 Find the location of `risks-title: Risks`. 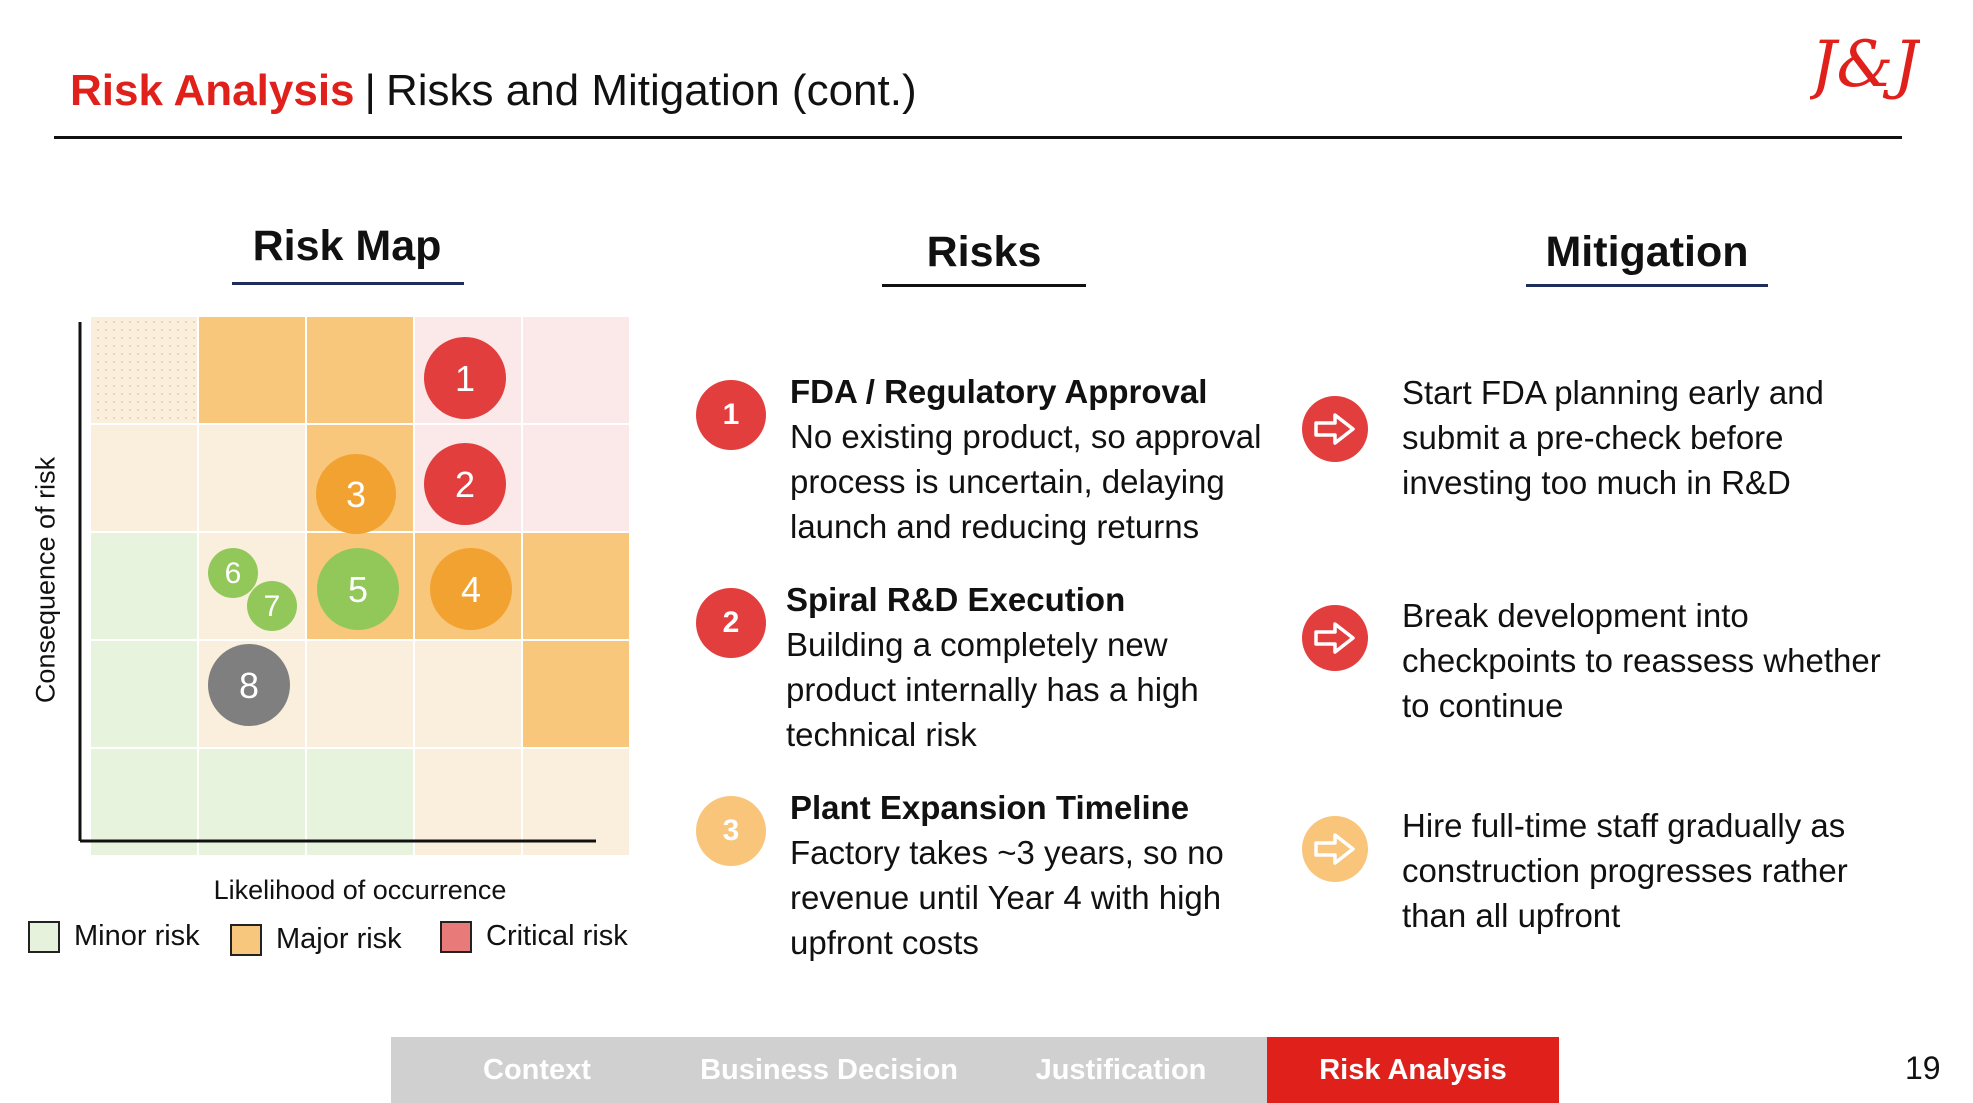

risks-title: Risks is located at coordinates (984, 252).